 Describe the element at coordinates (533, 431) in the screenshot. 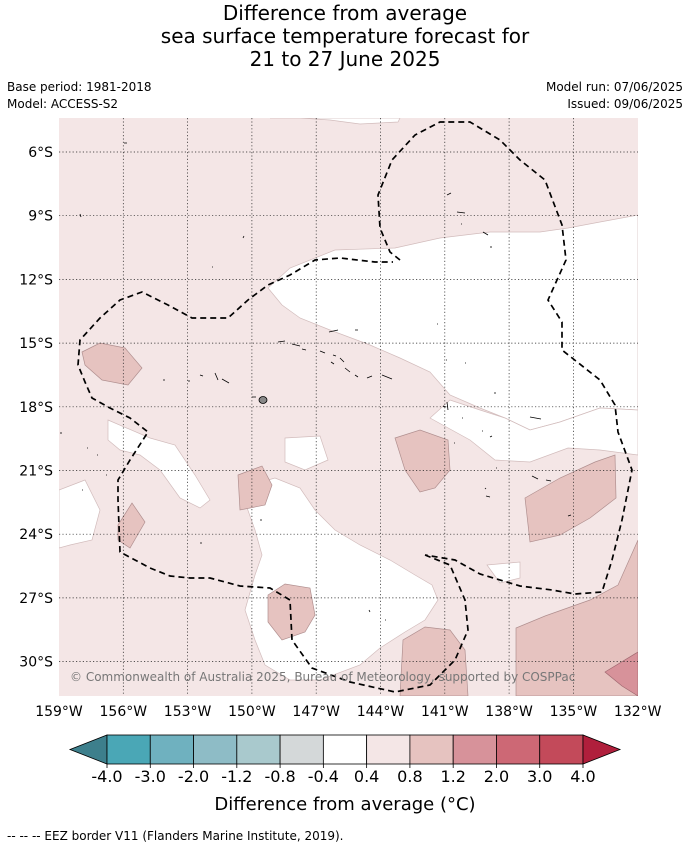

I see `near-average-mid-east` at that location.